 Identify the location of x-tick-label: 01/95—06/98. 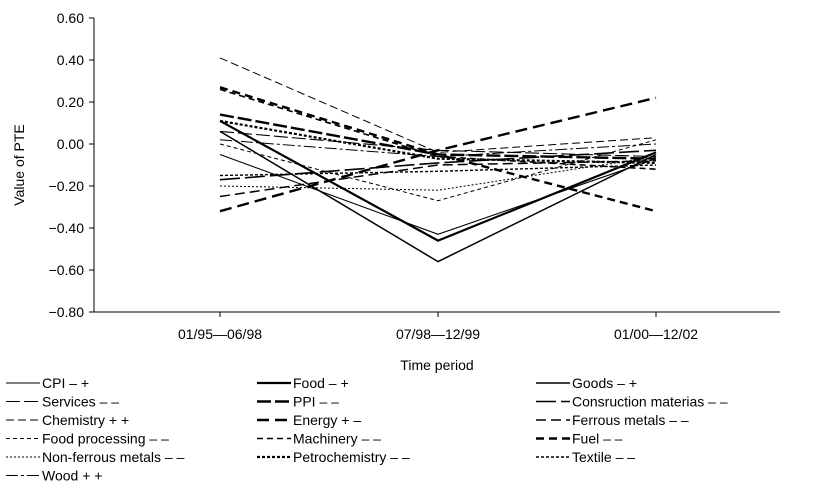
(220, 334).